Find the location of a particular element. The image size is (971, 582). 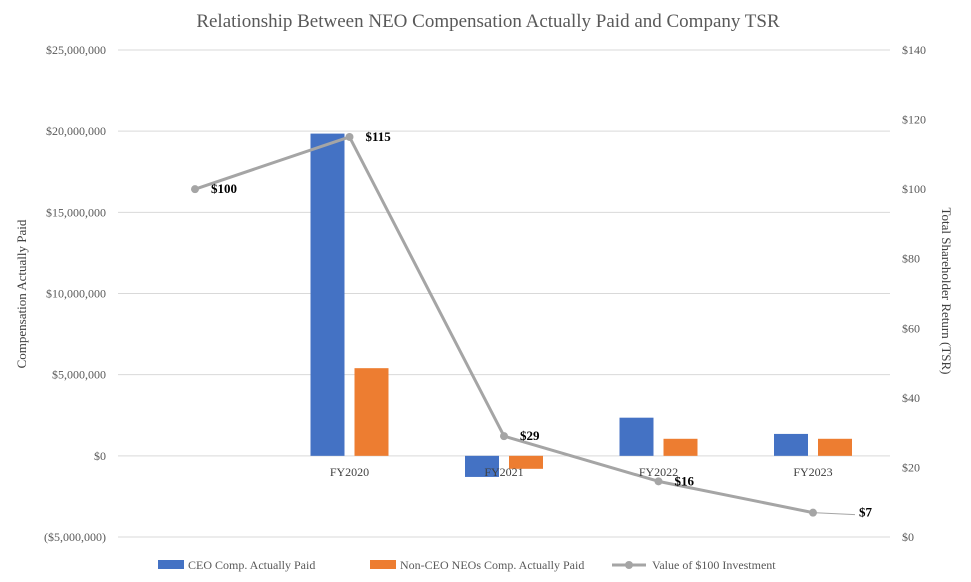

category-label: FY2021 is located at coordinates (503, 472).